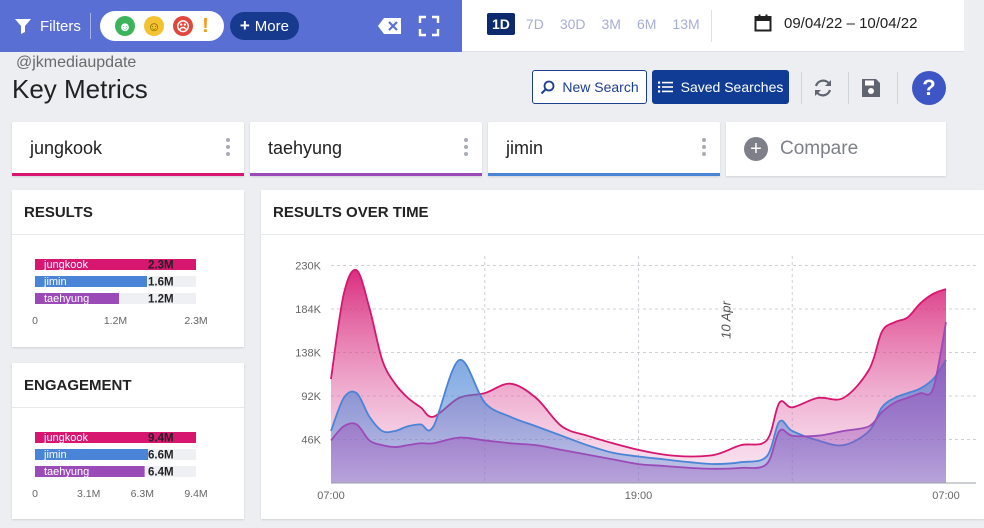  I want to click on y-tick-label: 138K, so click(308, 353).